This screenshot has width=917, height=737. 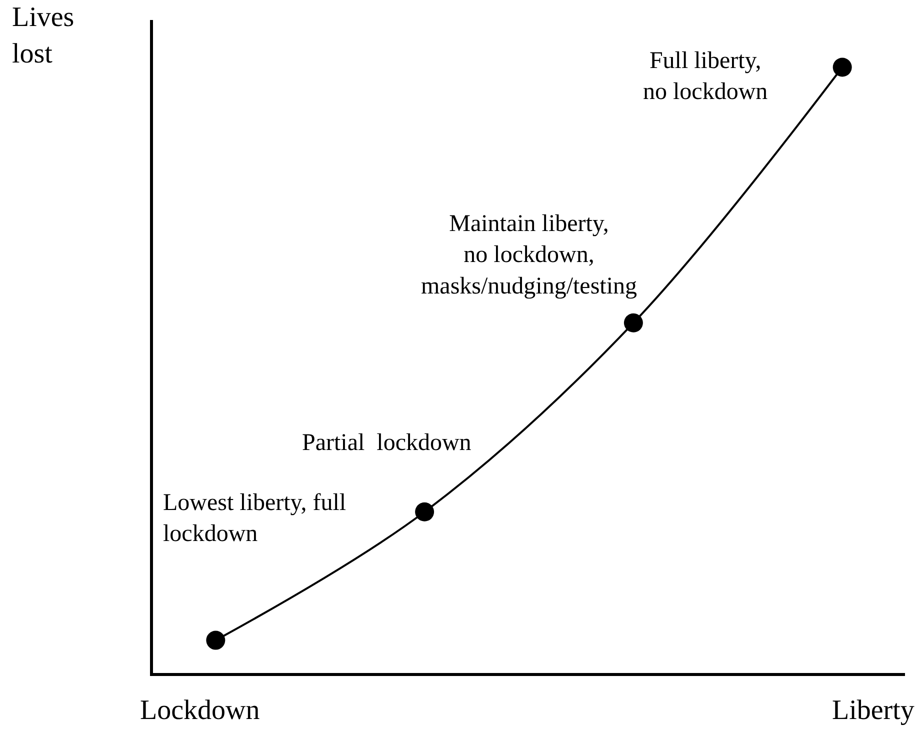 What do you see at coordinates (529, 255) in the screenshot?
I see `annotation: Maintain liberty, no lockdown, masks/nudging/testing` at bounding box center [529, 255].